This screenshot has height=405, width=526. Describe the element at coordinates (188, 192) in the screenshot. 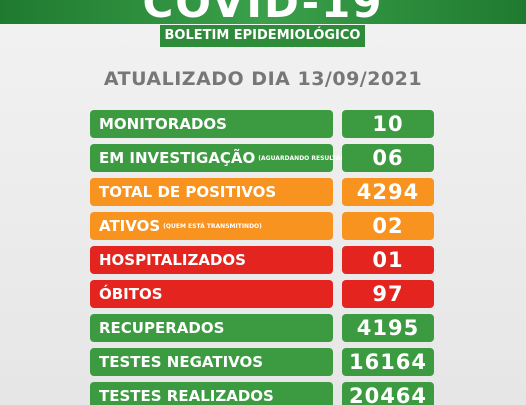

I see `stat-label: TOTAL DE POSITIVOS` at that location.